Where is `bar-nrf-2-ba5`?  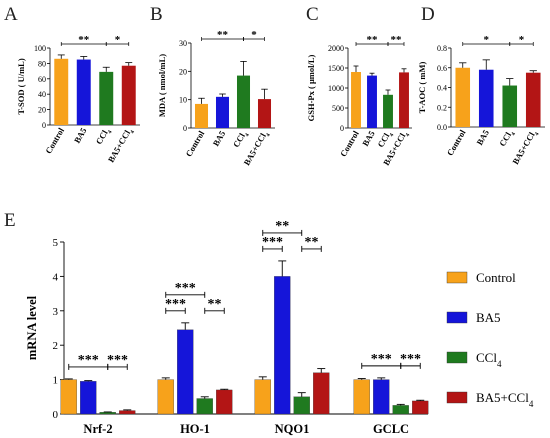
bar-nrf-2-ba5 is located at coordinates (88, 398).